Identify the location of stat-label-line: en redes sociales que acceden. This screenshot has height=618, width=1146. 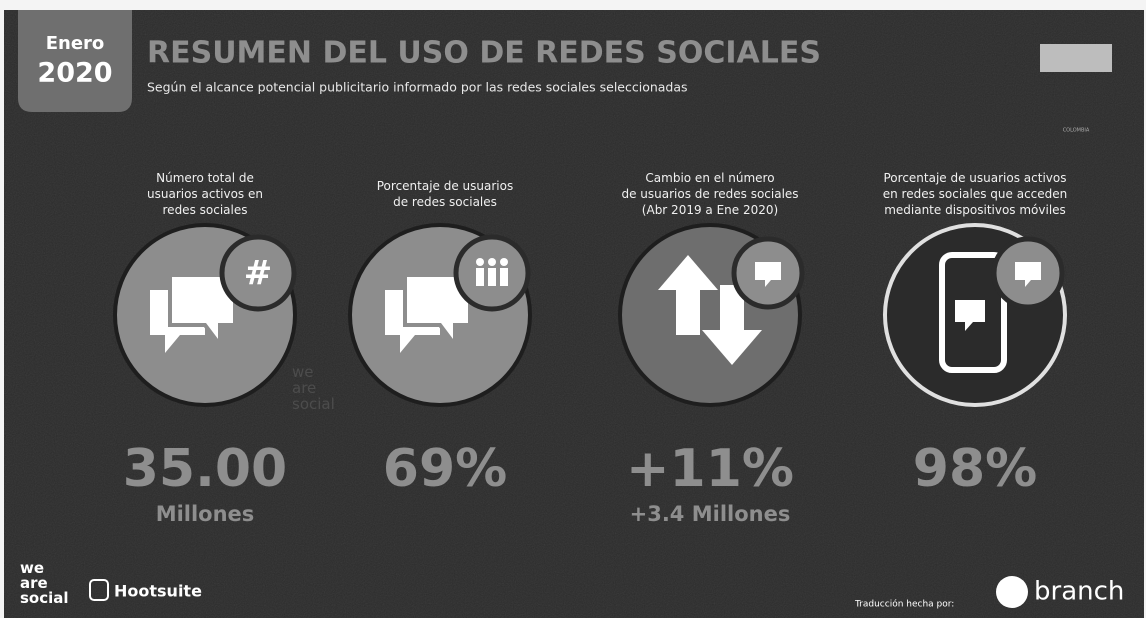
(975, 194).